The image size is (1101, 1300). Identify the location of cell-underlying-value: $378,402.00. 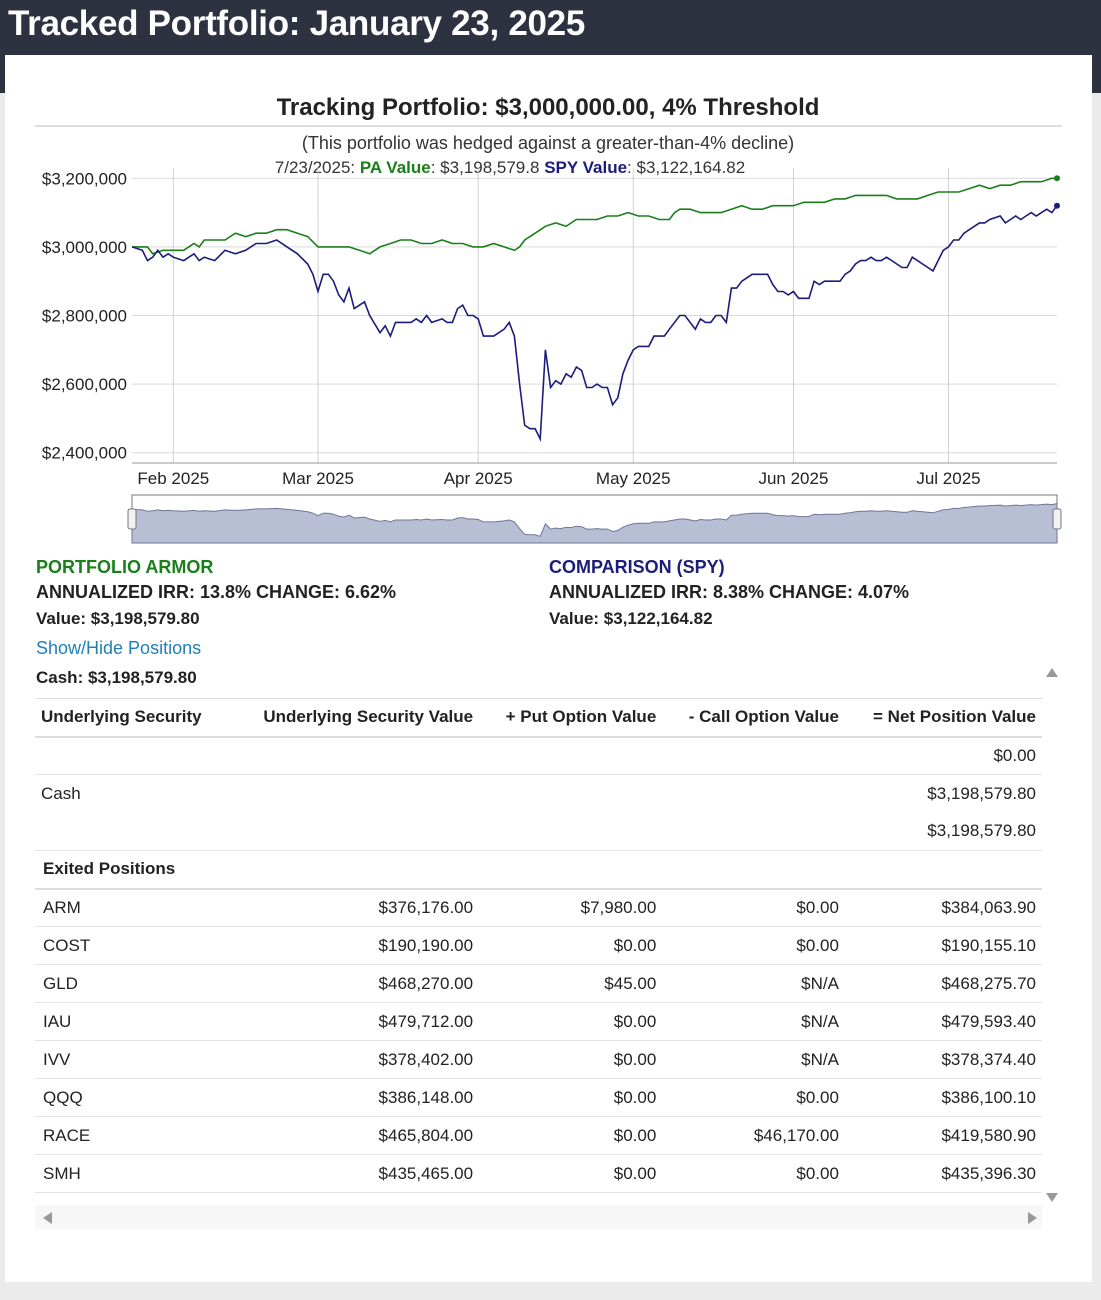
(354, 1059).